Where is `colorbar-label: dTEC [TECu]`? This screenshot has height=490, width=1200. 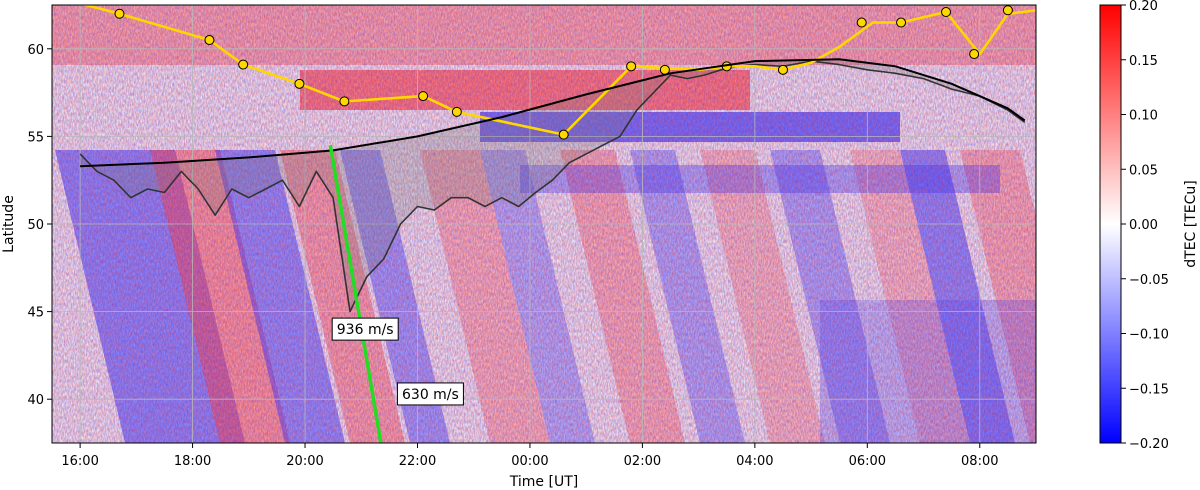
colorbar-label: dTEC [TECu] is located at coordinates (1191, 223).